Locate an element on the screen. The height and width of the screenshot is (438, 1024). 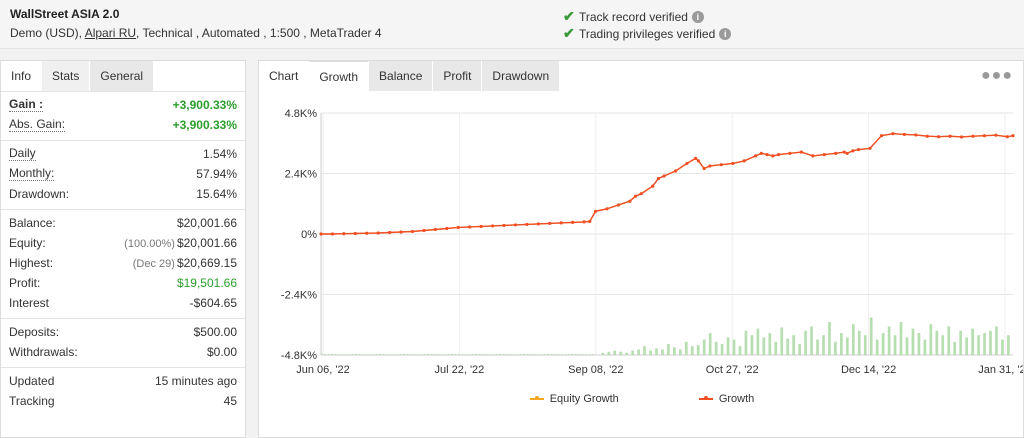
monthly-label: Monthly: is located at coordinates (32, 173).